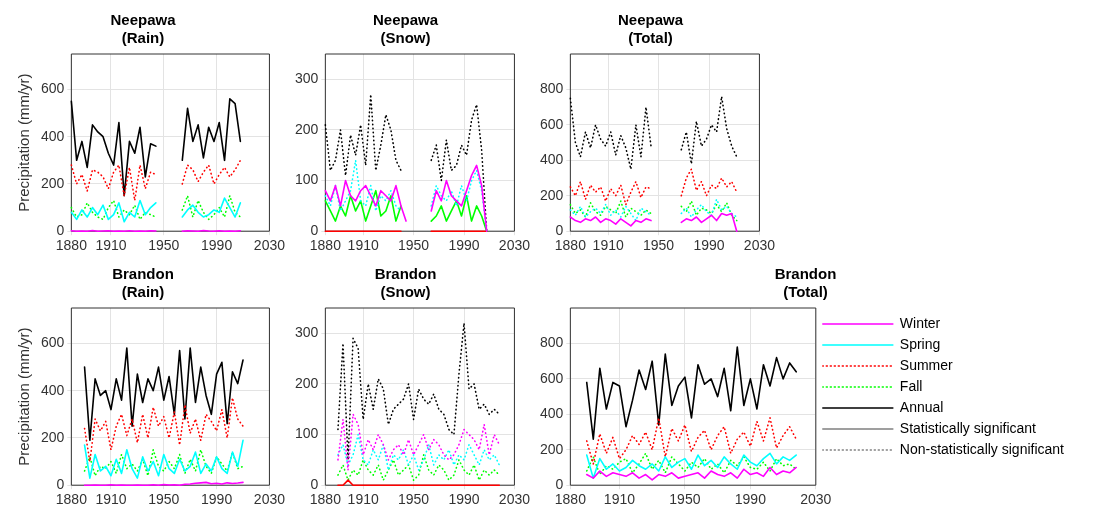 This screenshot has width=1103, height=519. What do you see at coordinates (926, 364) in the screenshot?
I see `legend-label: Summer` at bounding box center [926, 364].